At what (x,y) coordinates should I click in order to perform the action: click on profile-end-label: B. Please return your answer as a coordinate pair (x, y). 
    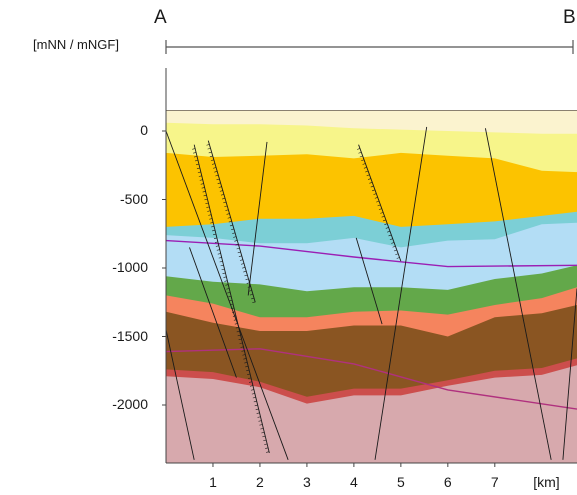
    Looking at the image, I should click on (569, 17).